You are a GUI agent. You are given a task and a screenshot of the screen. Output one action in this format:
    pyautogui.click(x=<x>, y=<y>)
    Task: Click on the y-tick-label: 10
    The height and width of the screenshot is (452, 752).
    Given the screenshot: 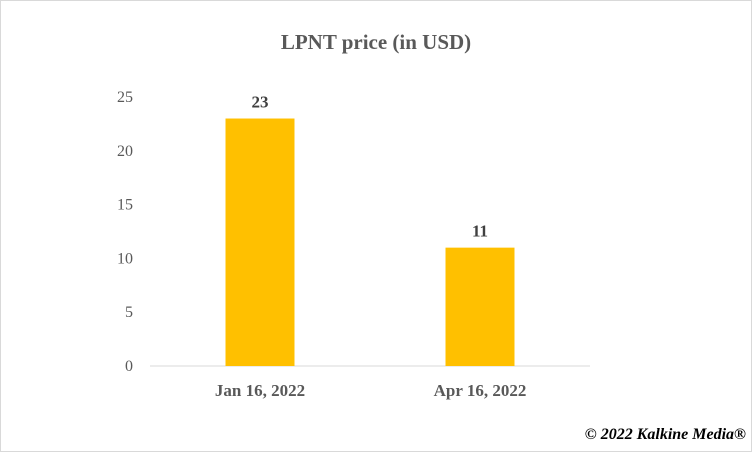 What is the action you would take?
    pyautogui.click(x=125, y=258)
    